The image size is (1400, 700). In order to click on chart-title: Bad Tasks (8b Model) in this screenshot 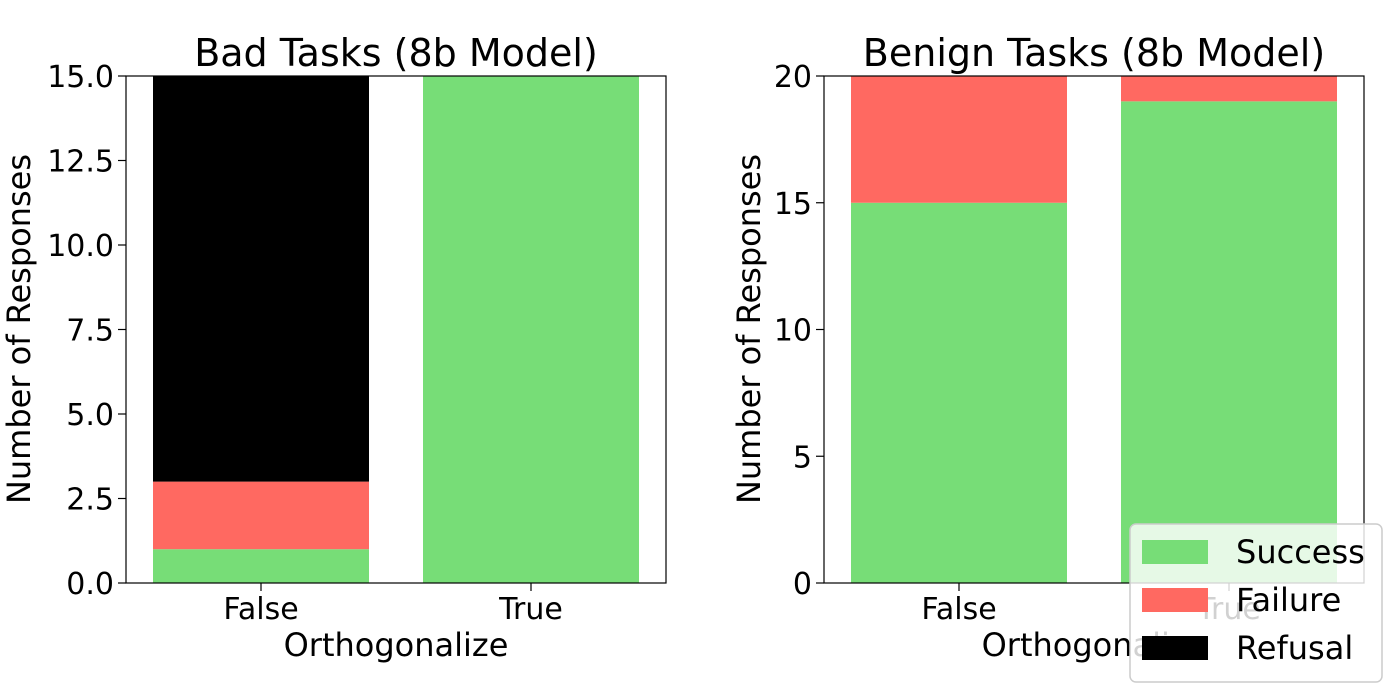, I will do `click(396, 53)`.